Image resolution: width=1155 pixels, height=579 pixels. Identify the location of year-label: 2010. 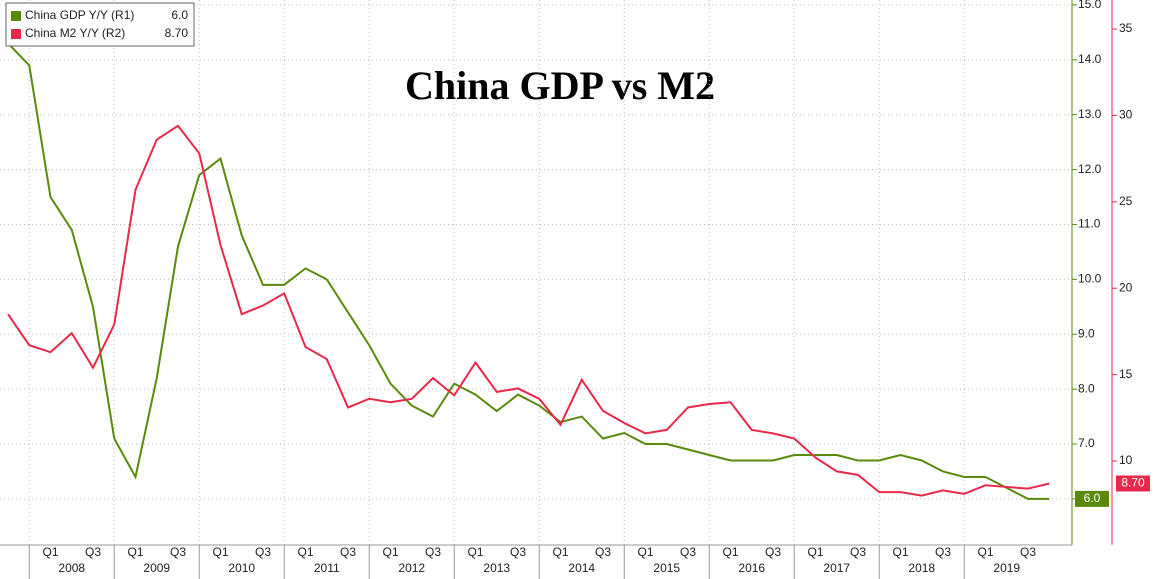
(241, 568).